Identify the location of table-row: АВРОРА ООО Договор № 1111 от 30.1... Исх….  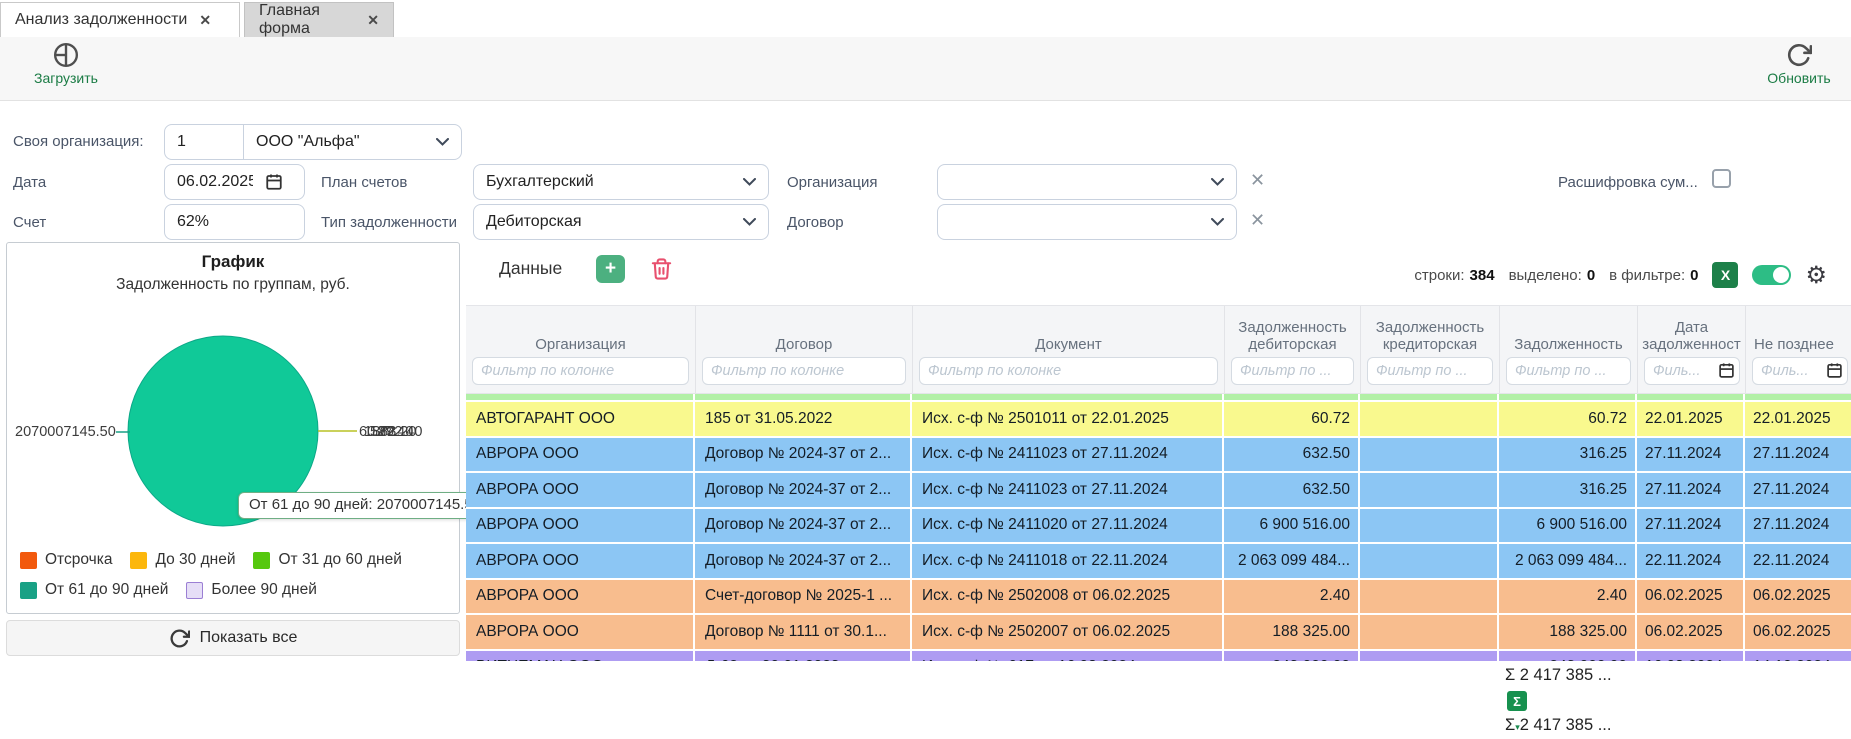
(1158, 633).